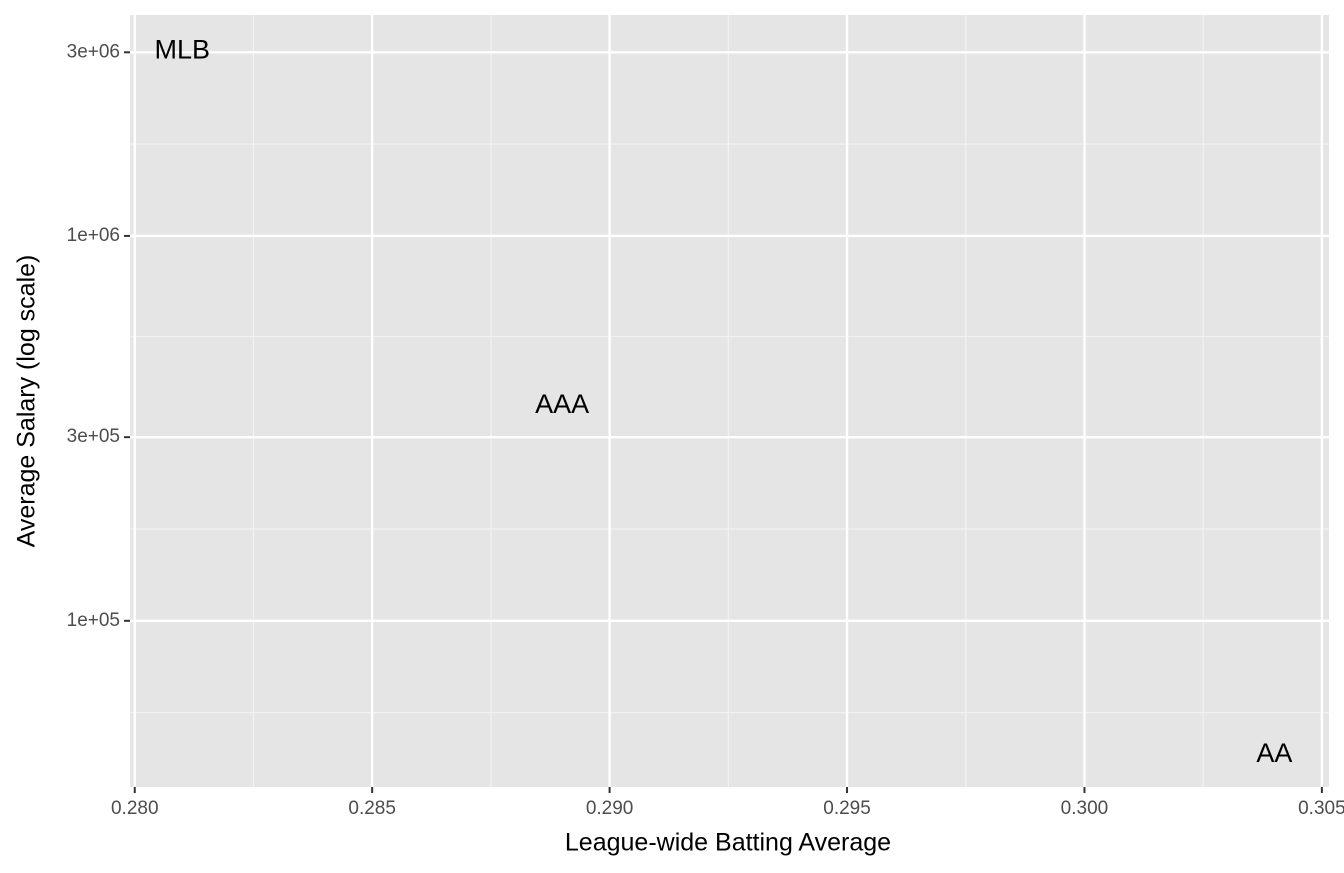  What do you see at coordinates (728, 843) in the screenshot?
I see `x-axis-title: League-wide Batting Average` at bounding box center [728, 843].